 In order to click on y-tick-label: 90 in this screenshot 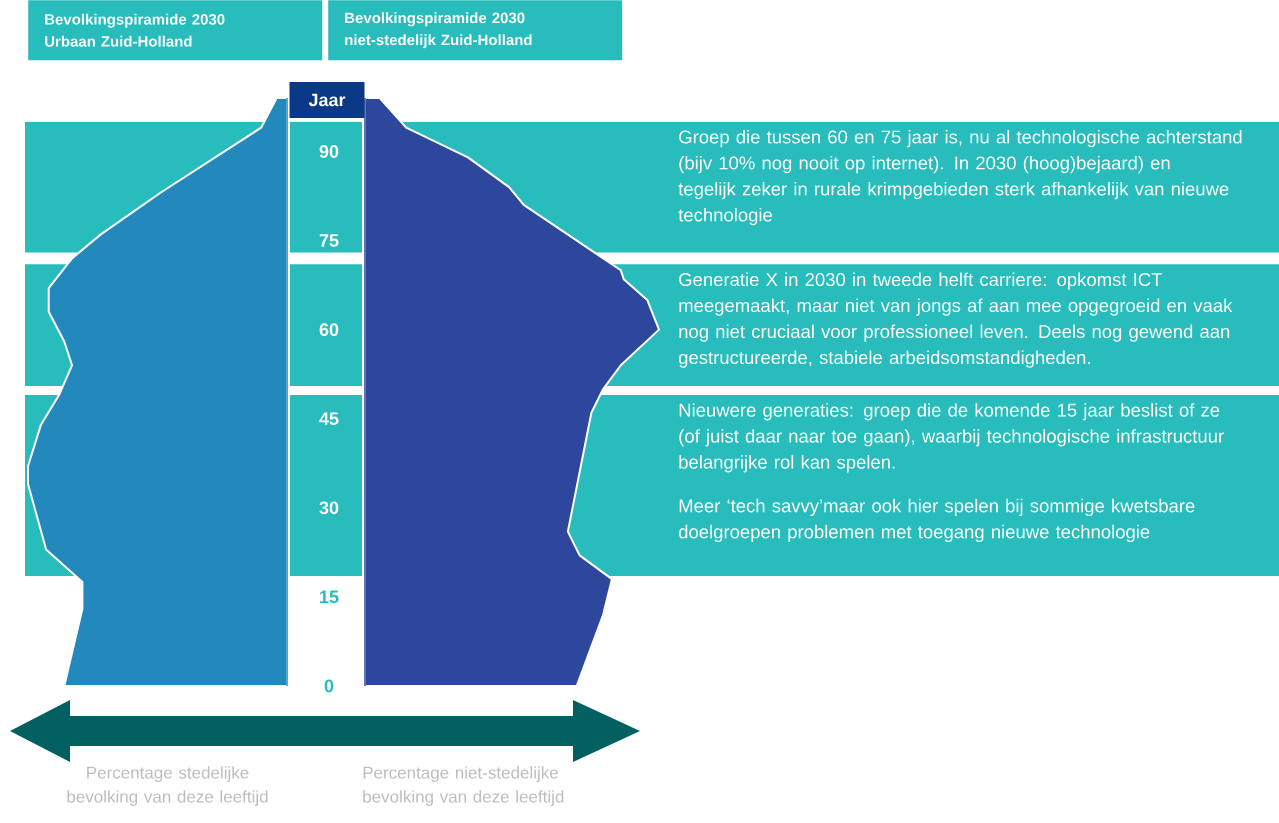, I will do `click(329, 151)`.